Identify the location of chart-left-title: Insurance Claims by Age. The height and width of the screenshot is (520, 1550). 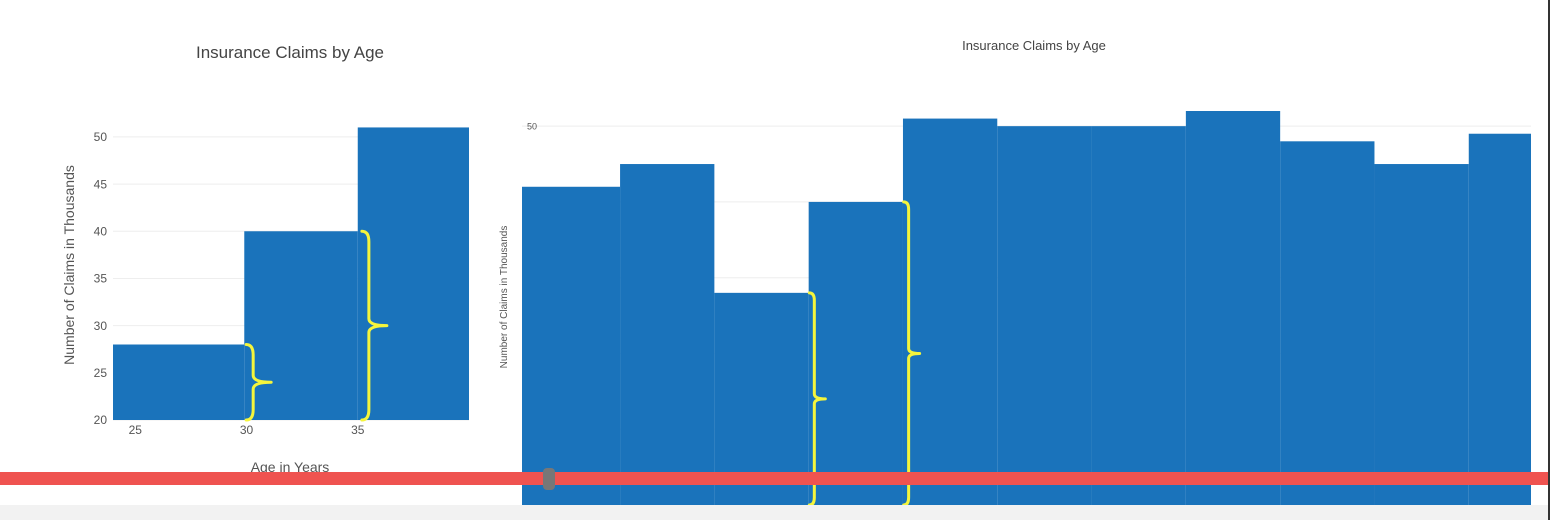
(290, 52).